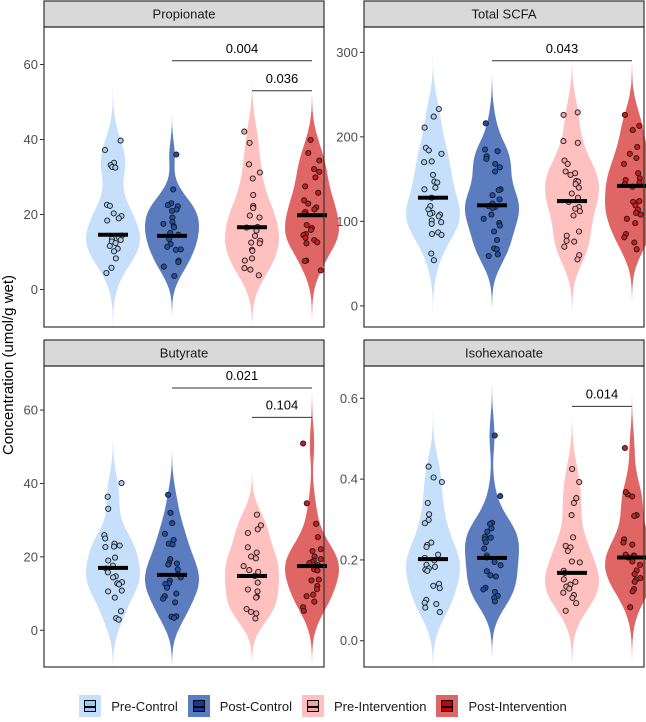  What do you see at coordinates (504, 353) in the screenshot?
I see `facet-strip-title: Isohexanoate` at bounding box center [504, 353].